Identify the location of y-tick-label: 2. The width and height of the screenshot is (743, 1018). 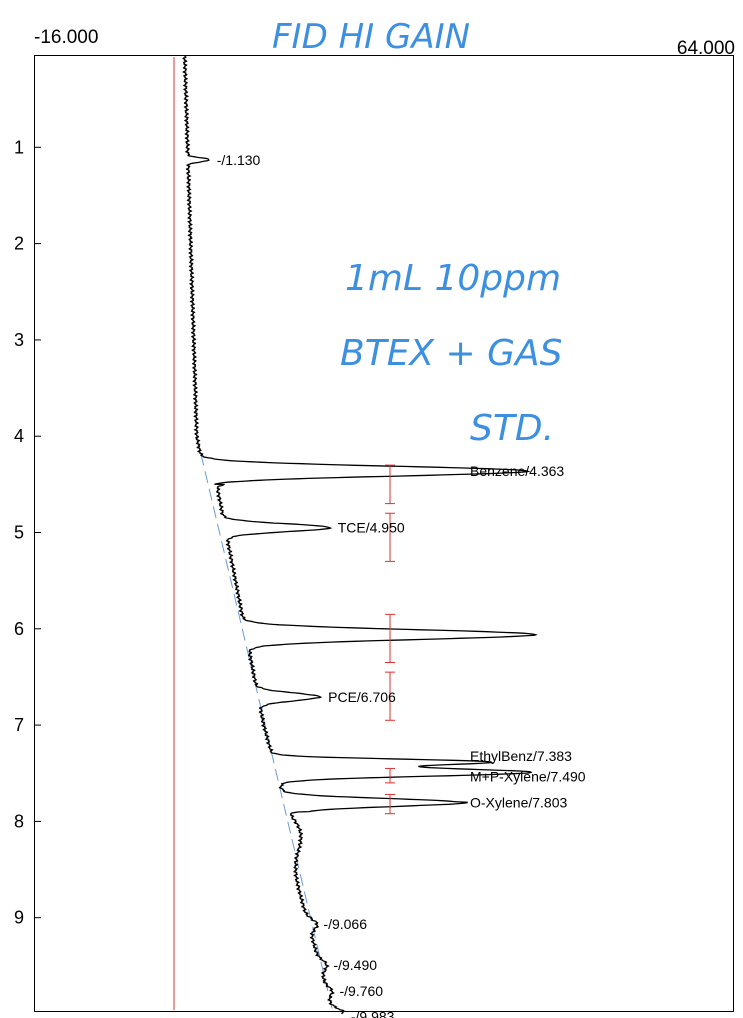
(19, 244).